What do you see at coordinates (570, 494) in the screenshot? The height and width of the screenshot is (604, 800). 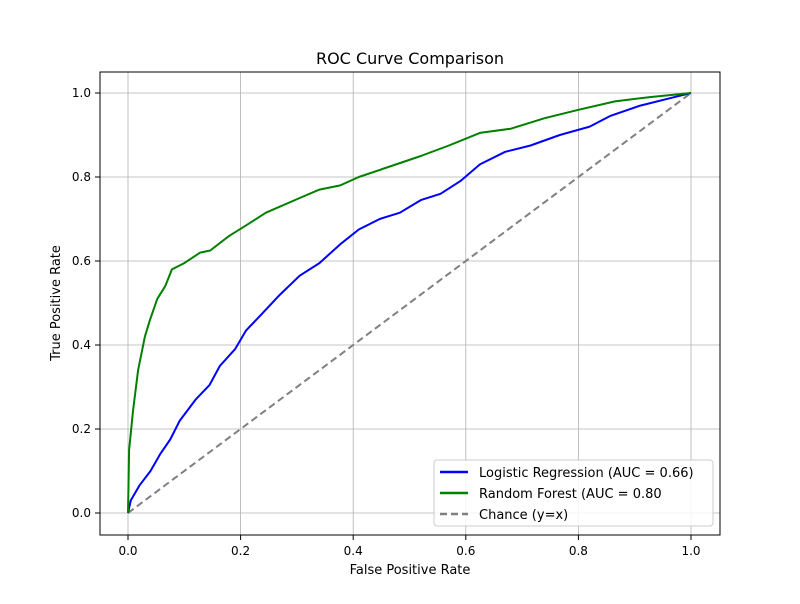 I see `legend-label: Random Forest (AUC = 0.80` at bounding box center [570, 494].